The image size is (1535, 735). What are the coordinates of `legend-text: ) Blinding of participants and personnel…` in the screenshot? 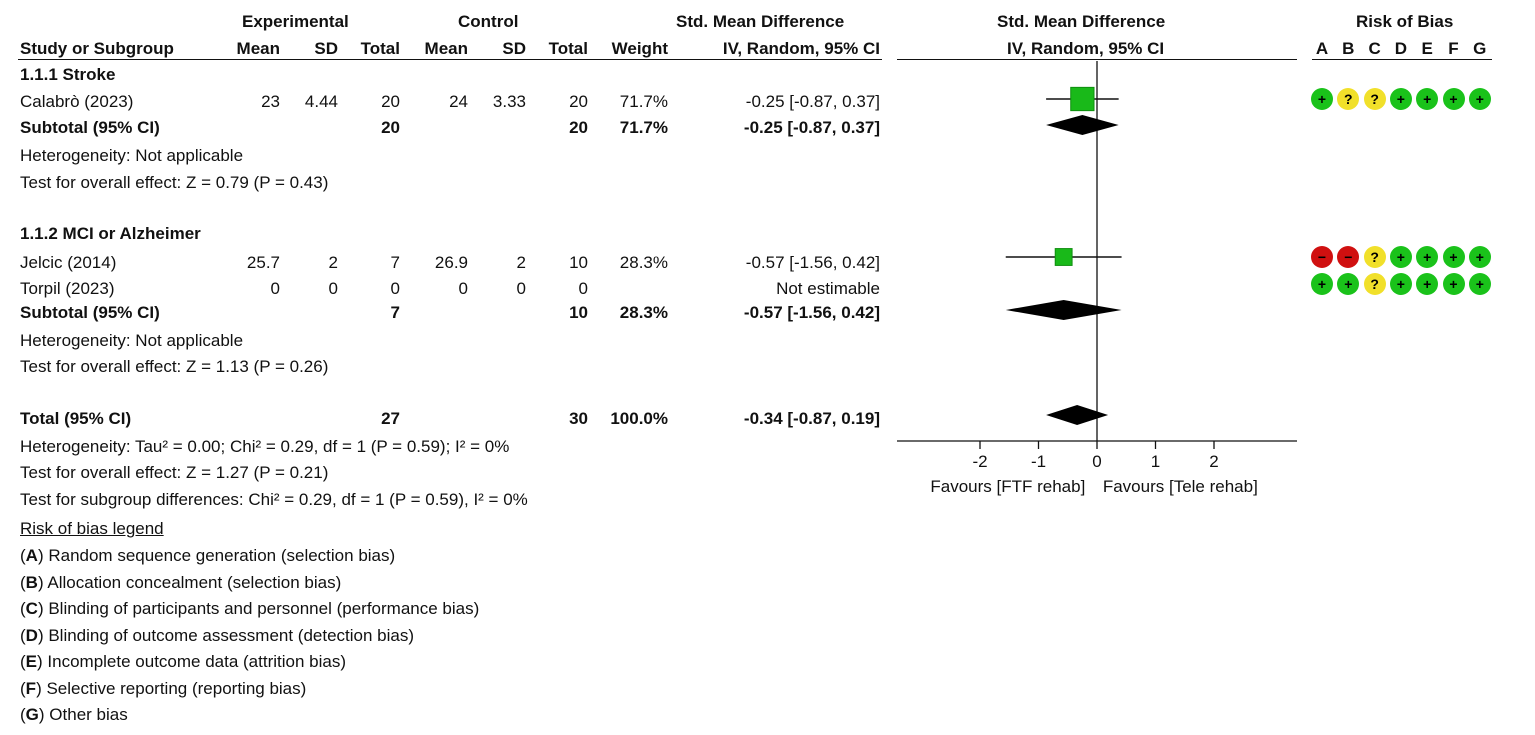 It's located at (258, 608).